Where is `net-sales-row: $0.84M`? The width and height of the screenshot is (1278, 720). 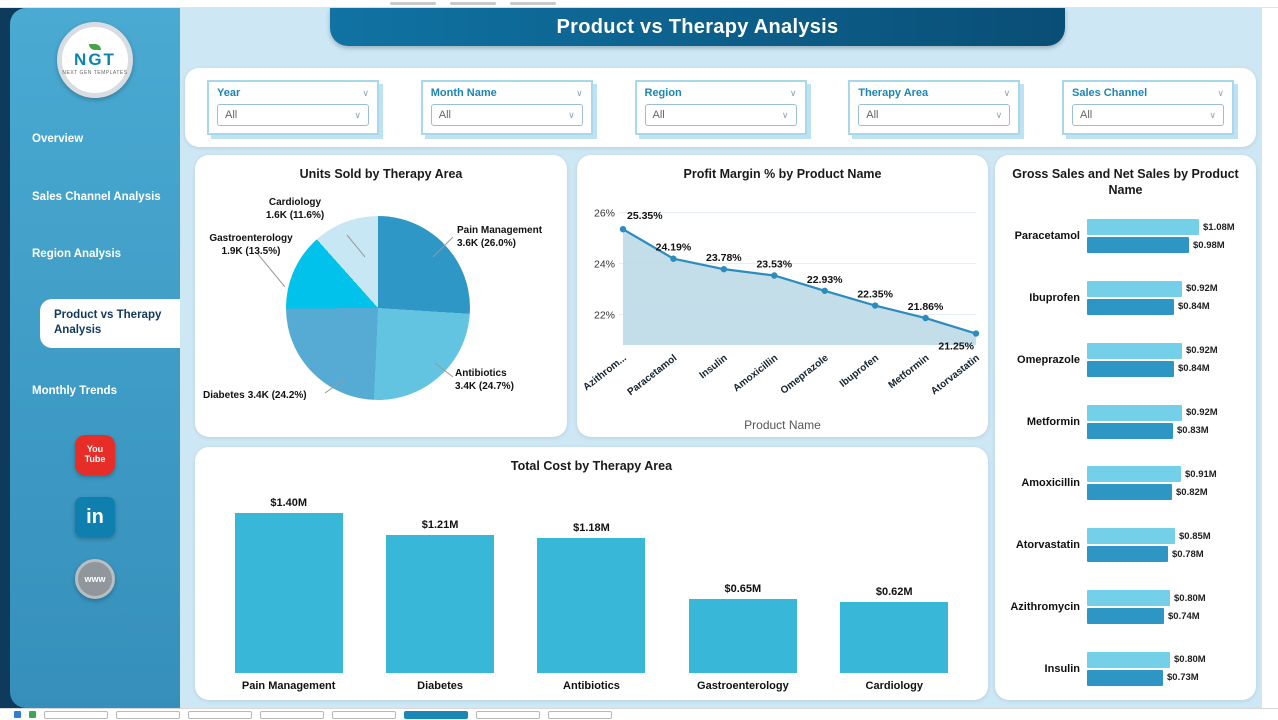 net-sales-row: $0.84M is located at coordinates (1169, 306).